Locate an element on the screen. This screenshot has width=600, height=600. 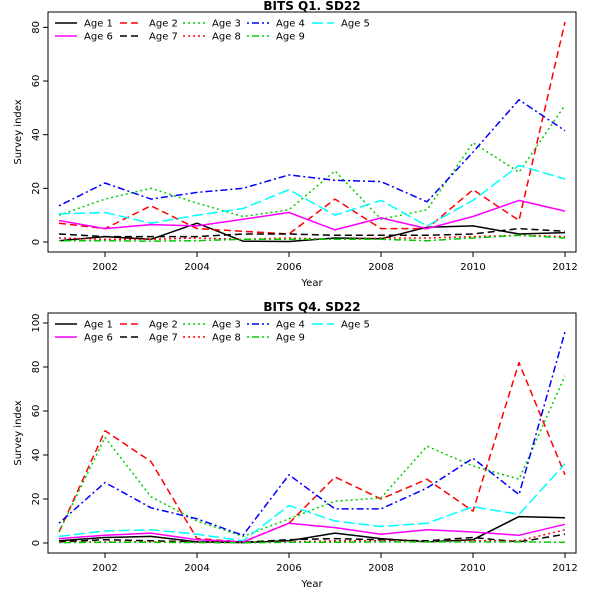
y-tick-label: 100 is located at coordinates (36, 322).